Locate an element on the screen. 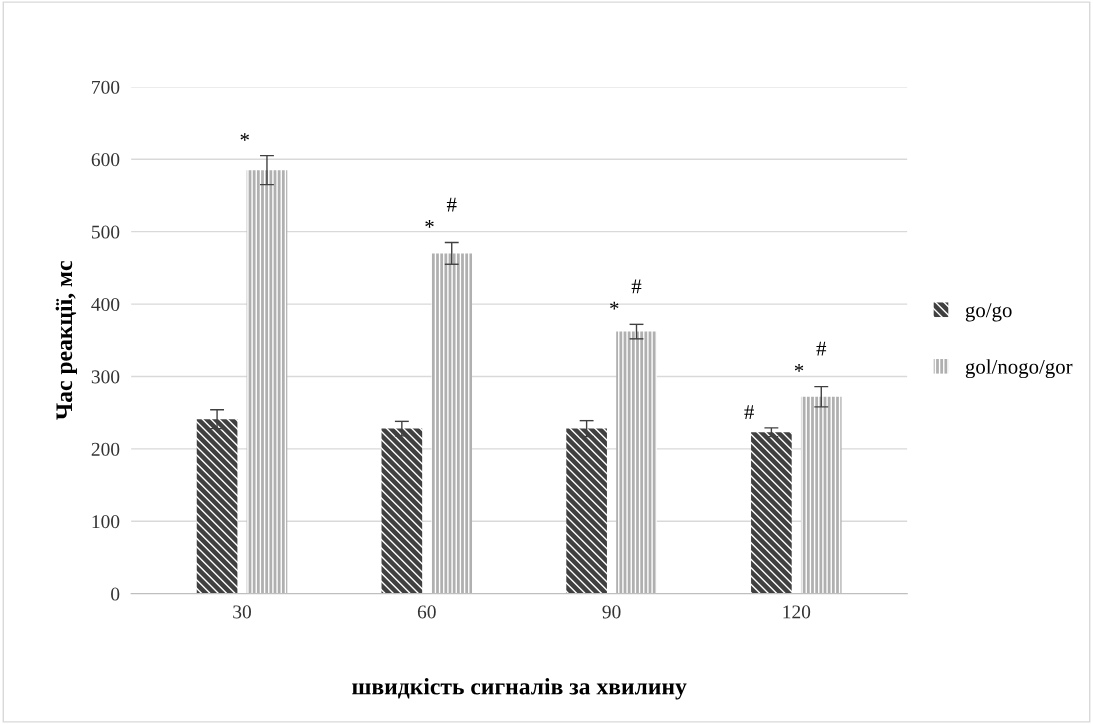 Image resolution: width=1093 pixels, height=724 pixels. y-tick-label: 500 is located at coordinates (106, 232).